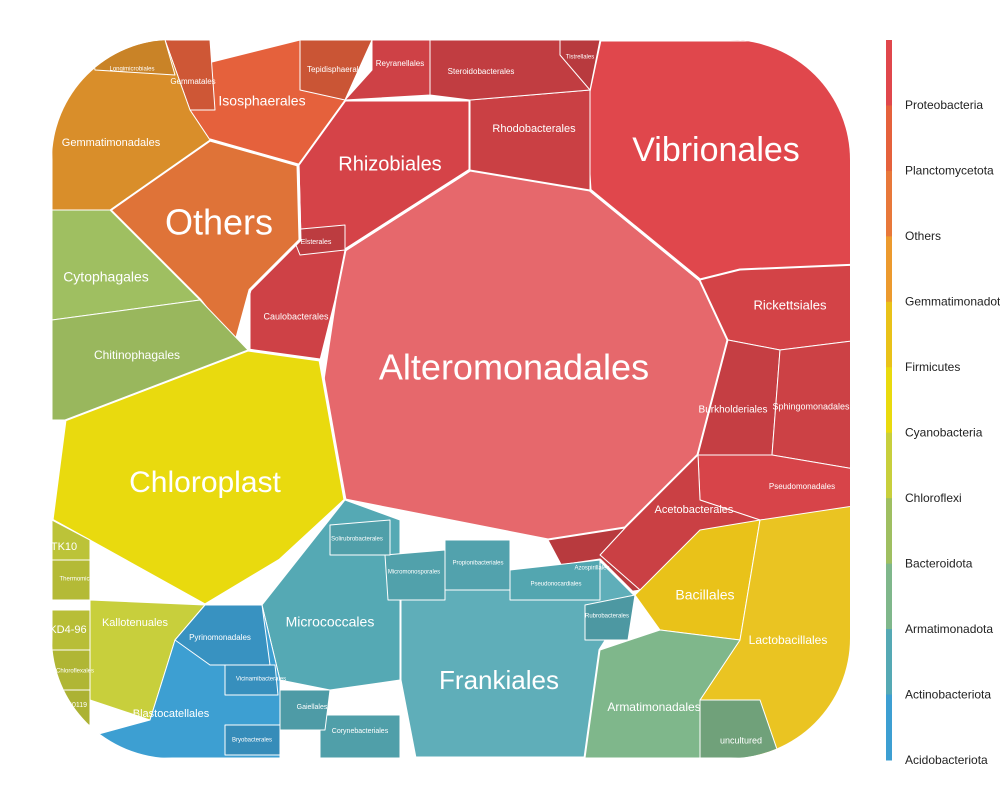 The width and height of the screenshot is (1000, 800). I want to click on cell-reyranellales, so click(387, 70).